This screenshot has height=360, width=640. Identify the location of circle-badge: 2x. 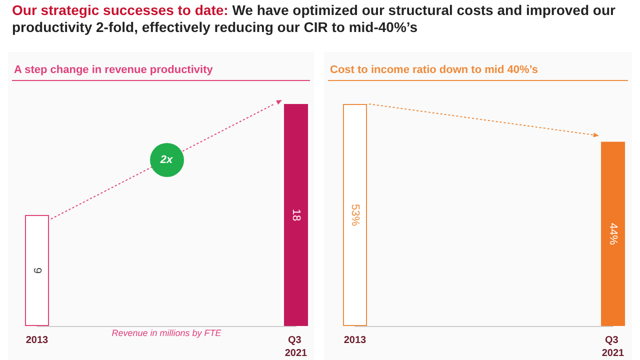
(167, 159).